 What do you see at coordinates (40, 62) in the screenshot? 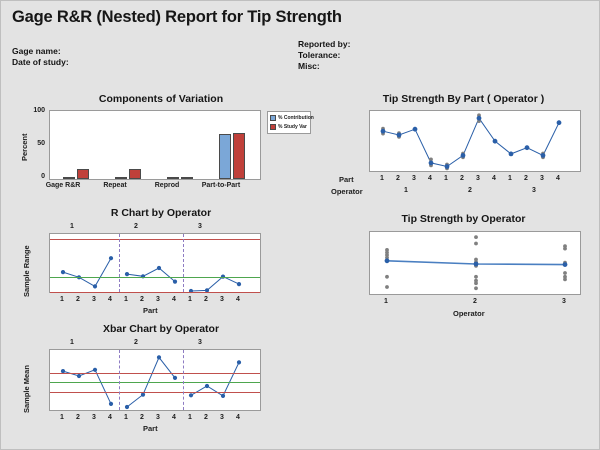
I see `date-of-study-label: Date of study:` at bounding box center [40, 62].